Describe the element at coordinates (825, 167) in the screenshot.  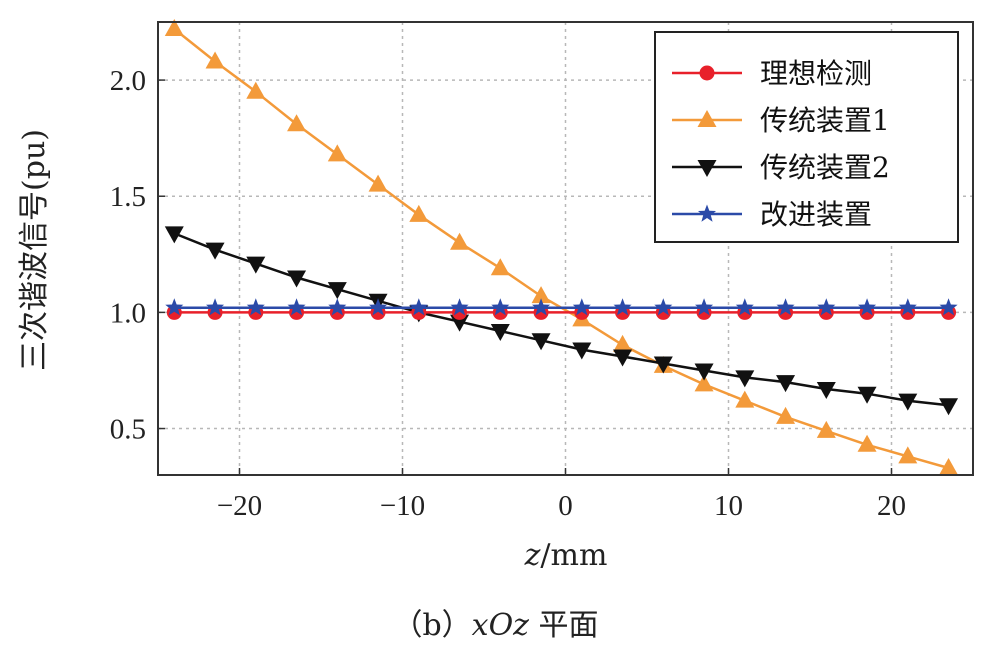
I see `legend-label: 传统装置2` at that location.